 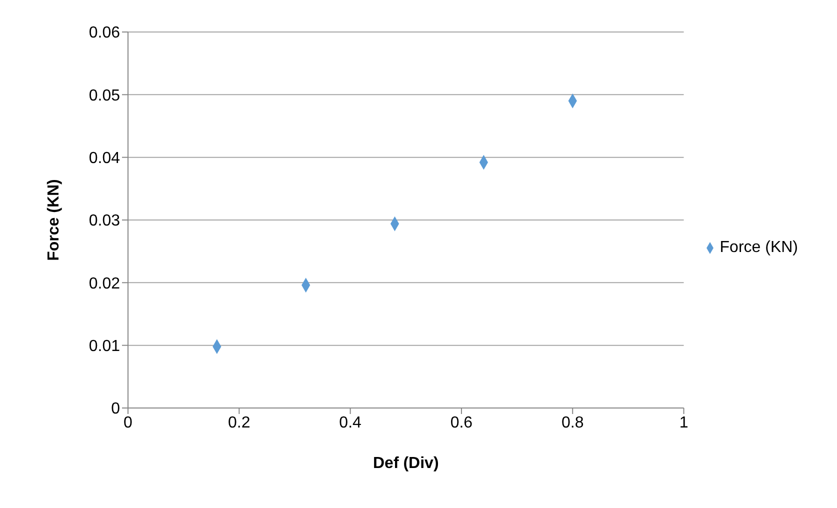 I want to click on x-tick-label: 0.4, so click(x=350, y=423).